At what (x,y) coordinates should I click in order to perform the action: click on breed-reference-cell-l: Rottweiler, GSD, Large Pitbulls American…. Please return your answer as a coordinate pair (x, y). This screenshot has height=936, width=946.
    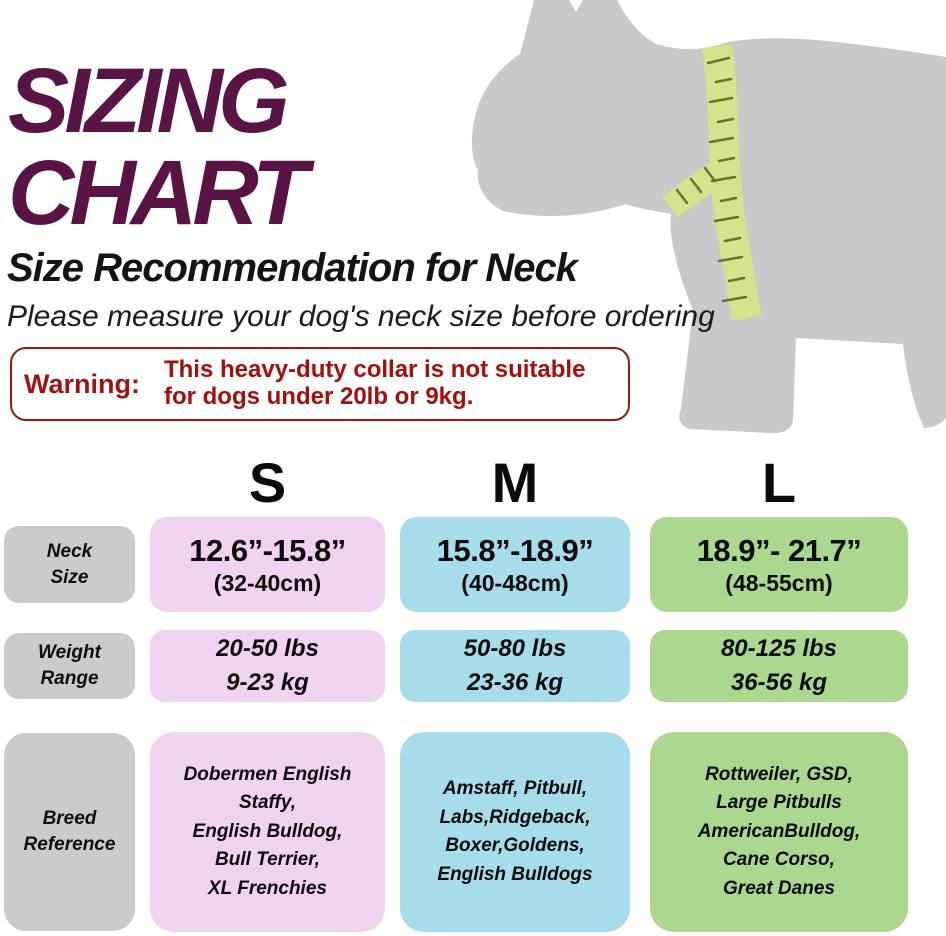
    Looking at the image, I should click on (779, 832).